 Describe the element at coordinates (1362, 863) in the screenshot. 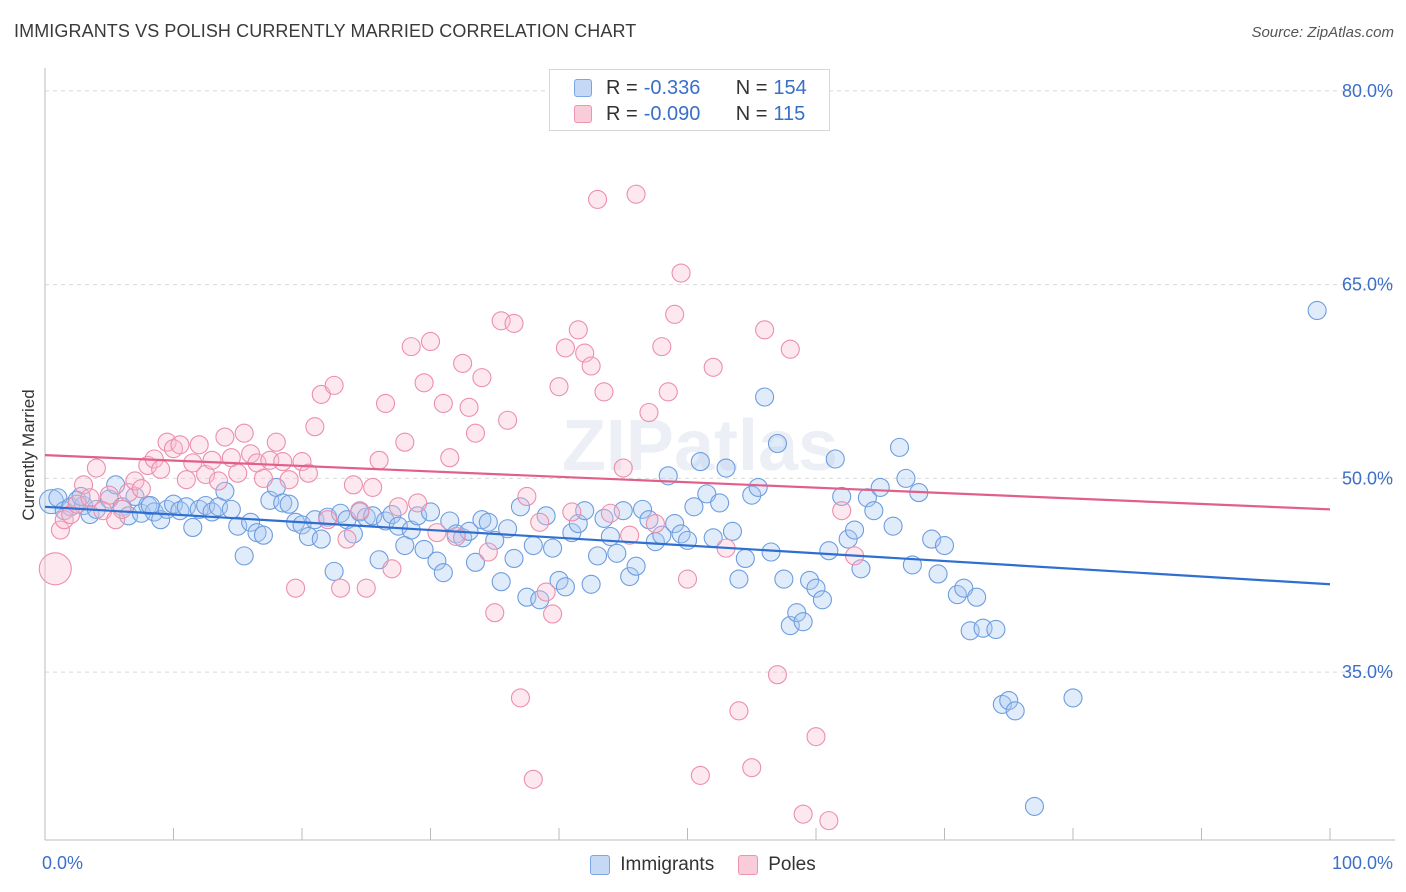

I see `x-tick-label: 100.0%` at that location.